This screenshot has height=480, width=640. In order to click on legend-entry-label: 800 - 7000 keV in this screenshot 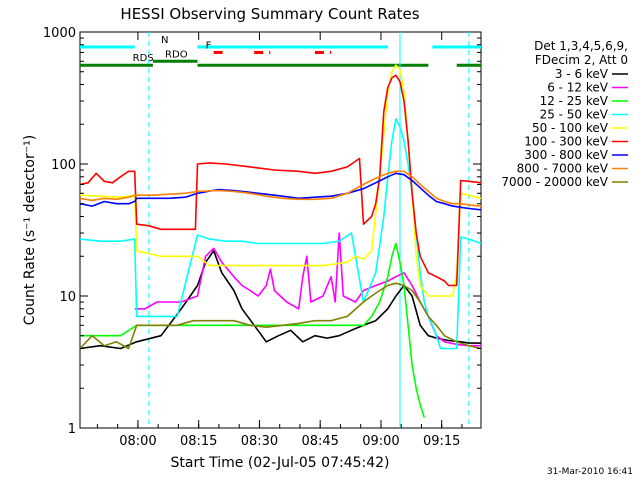, I will do `click(563, 169)`.